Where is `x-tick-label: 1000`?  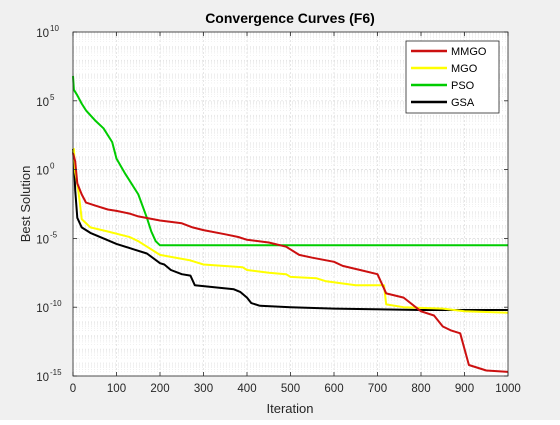
x-tick-label: 1000 is located at coordinates (508, 389).